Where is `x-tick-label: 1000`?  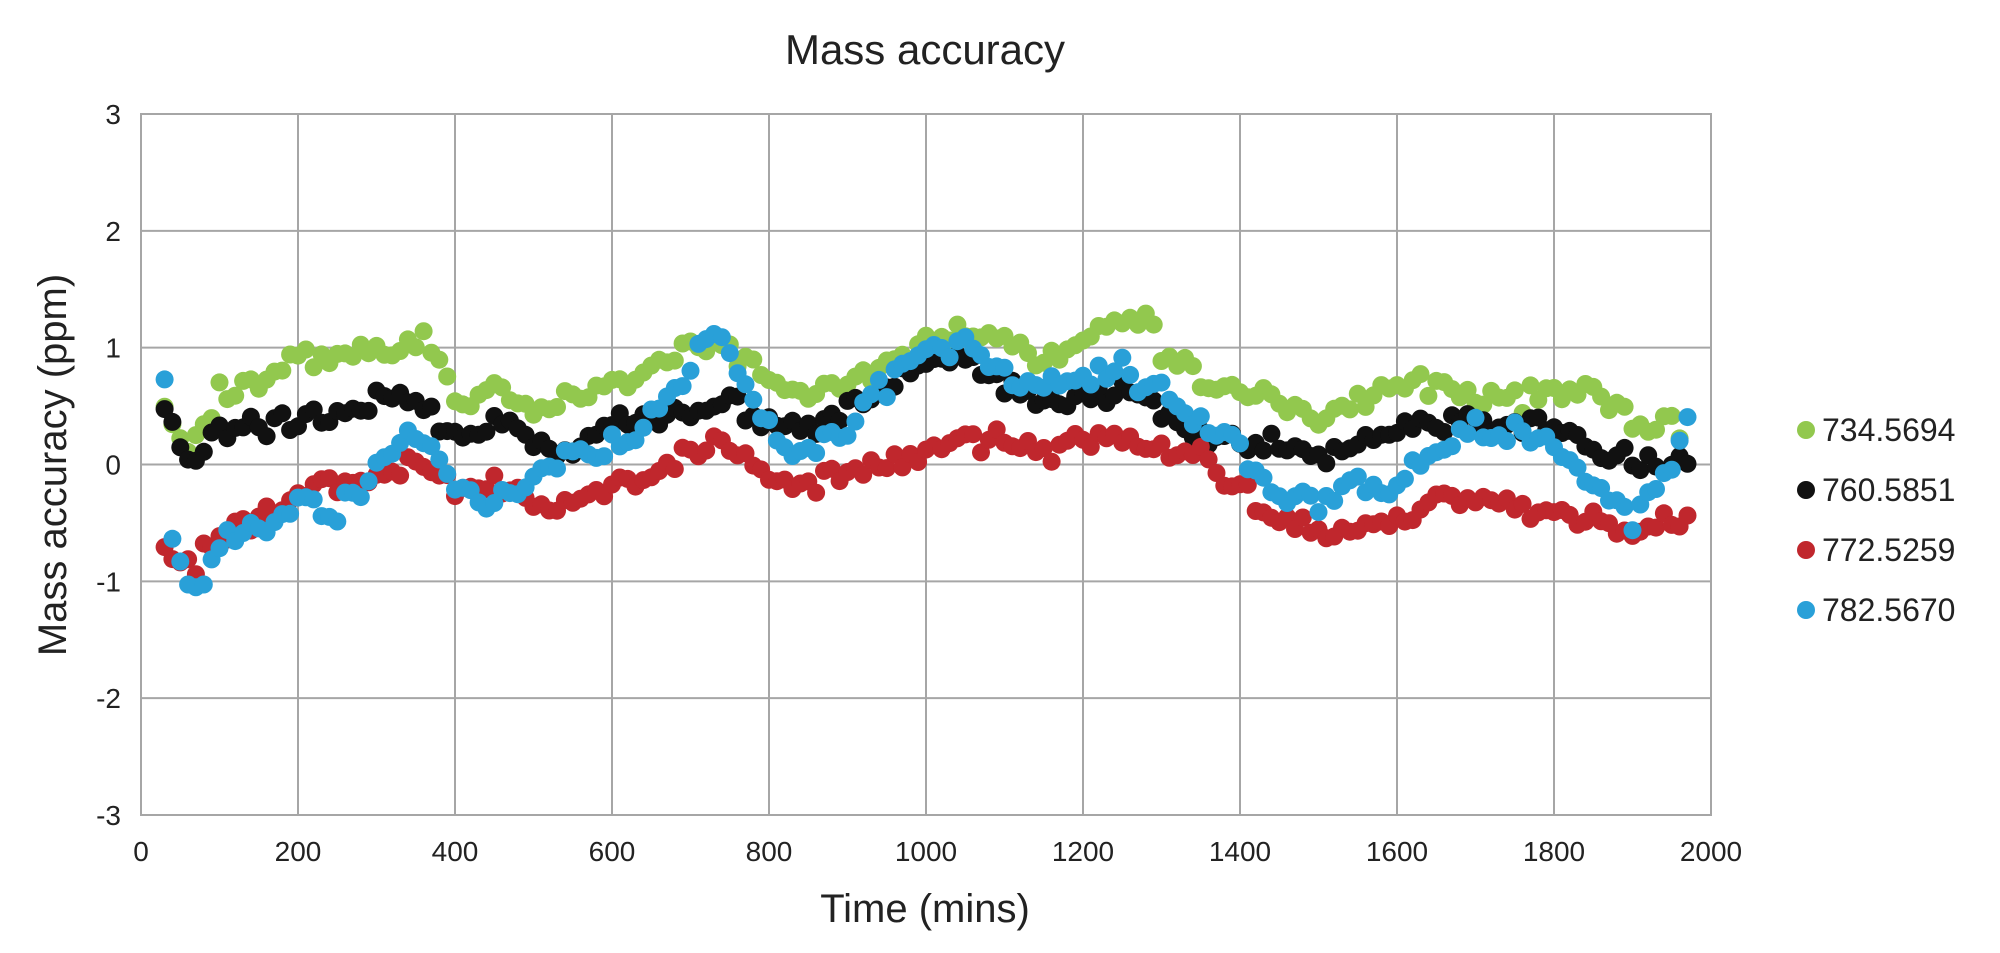
x-tick-label: 1000 is located at coordinates (926, 851).